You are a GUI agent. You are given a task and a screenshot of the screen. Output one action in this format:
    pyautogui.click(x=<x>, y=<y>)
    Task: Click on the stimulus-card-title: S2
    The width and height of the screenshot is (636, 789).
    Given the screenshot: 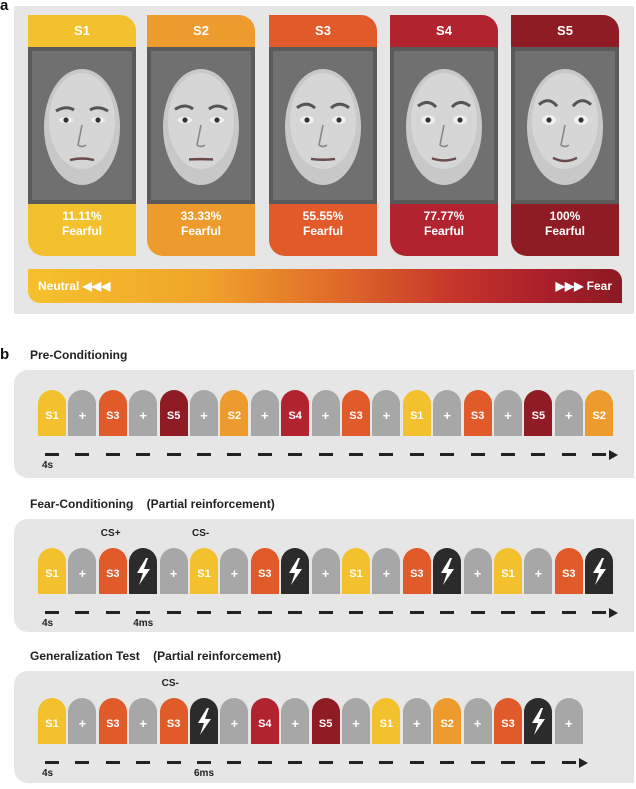 What is the action you would take?
    pyautogui.click(x=201, y=30)
    